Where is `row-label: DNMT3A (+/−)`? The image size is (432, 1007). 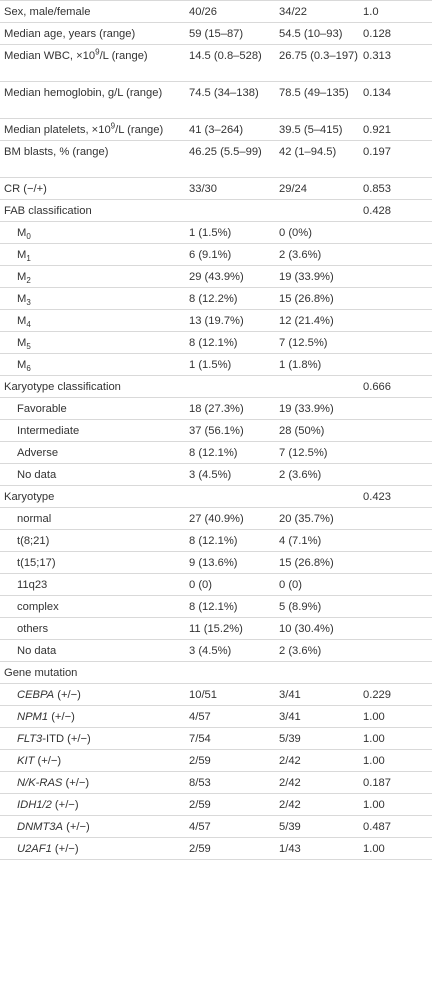
row-label: DNMT3A (+/−) is located at coordinates (92, 827).